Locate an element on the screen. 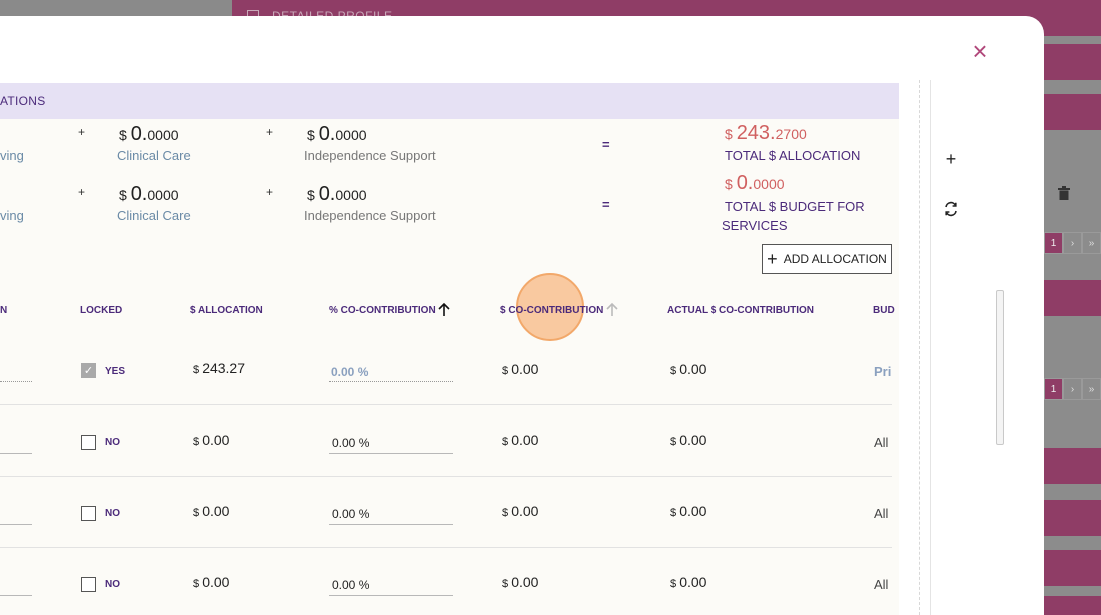 The image size is (1101, 615). allocation-amount: $ 243.27 is located at coordinates (219, 368).